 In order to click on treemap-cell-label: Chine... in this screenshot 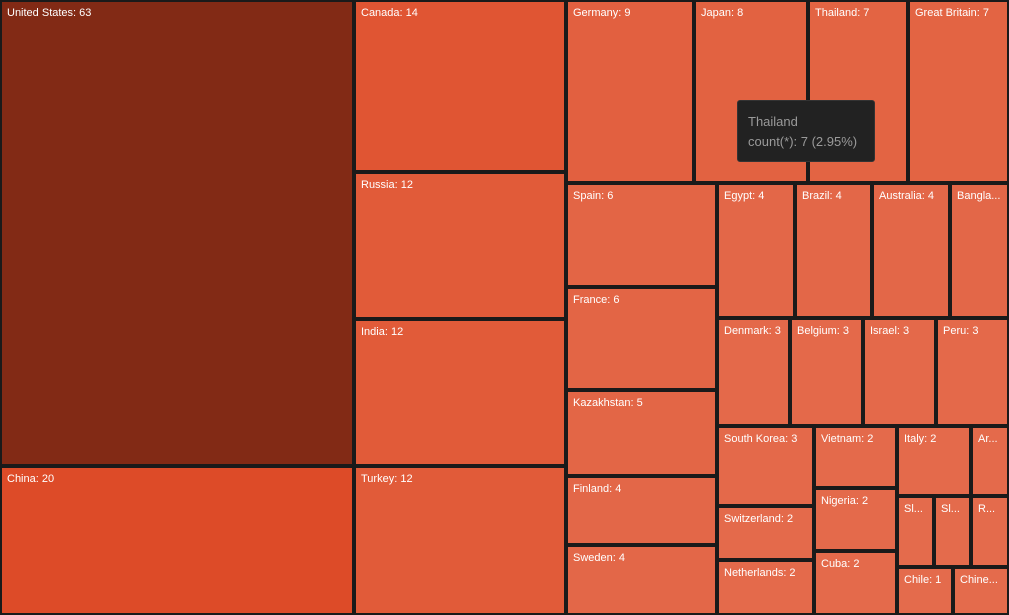, I will do `click(979, 580)`.